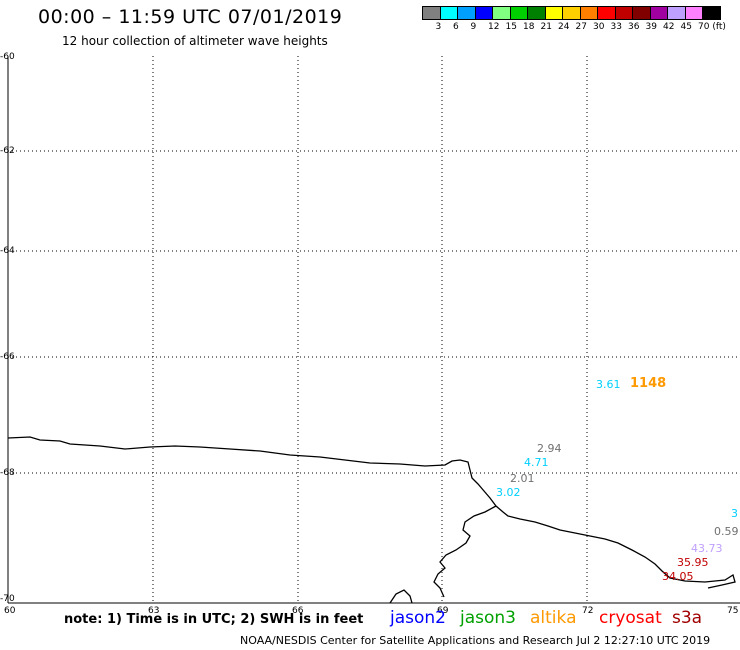  I want to click on color-scale-label: 39, so click(651, 27).